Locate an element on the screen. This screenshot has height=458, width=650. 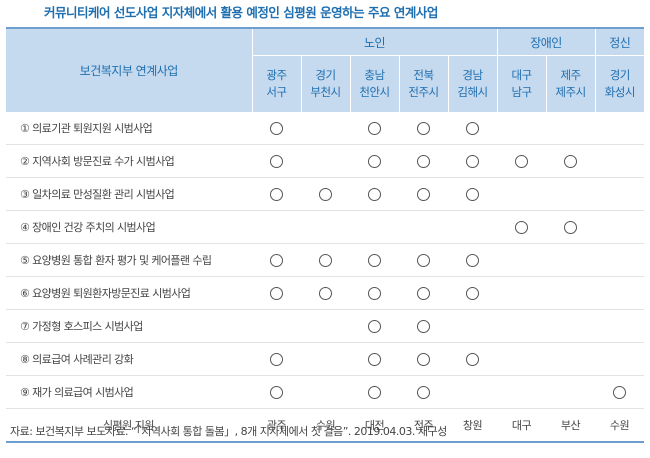
table-row: ⑤ 요양병원 통합 환자 평가 및 케어플랜 수립 is located at coordinates (325, 260).